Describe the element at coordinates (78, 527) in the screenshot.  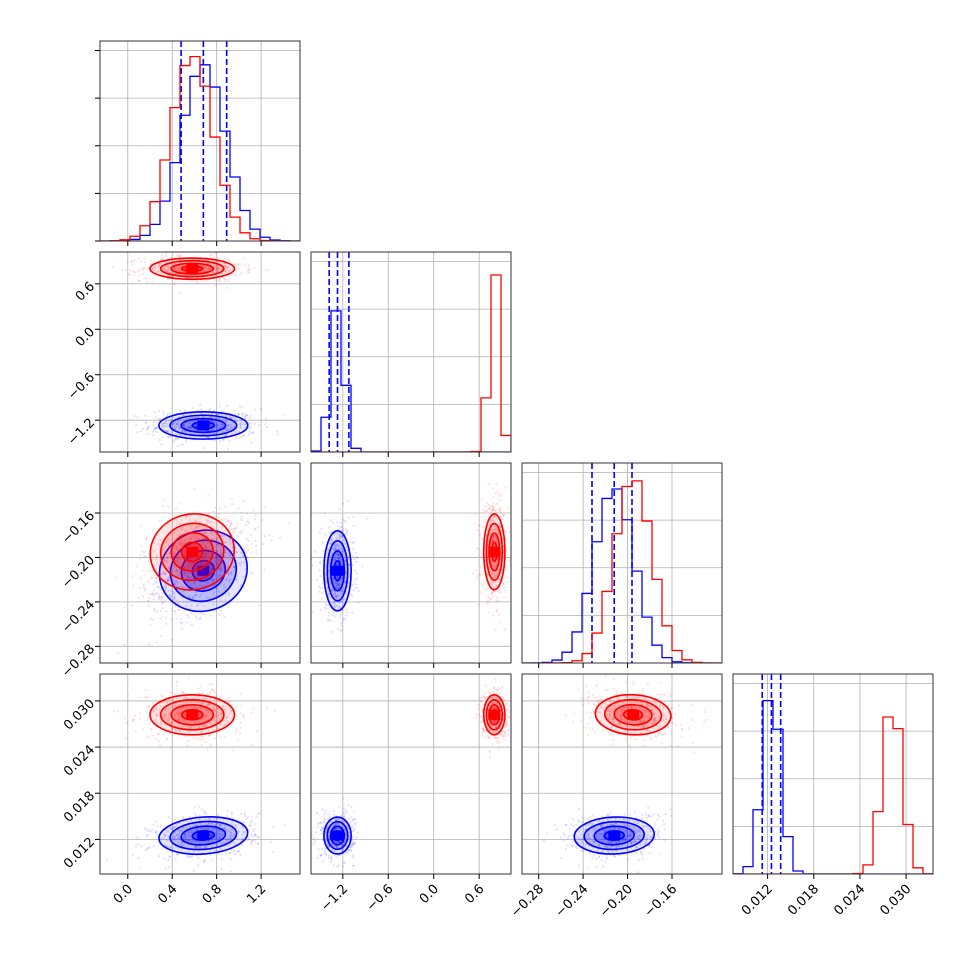
I see `y-tick-label: −0.16` at that location.